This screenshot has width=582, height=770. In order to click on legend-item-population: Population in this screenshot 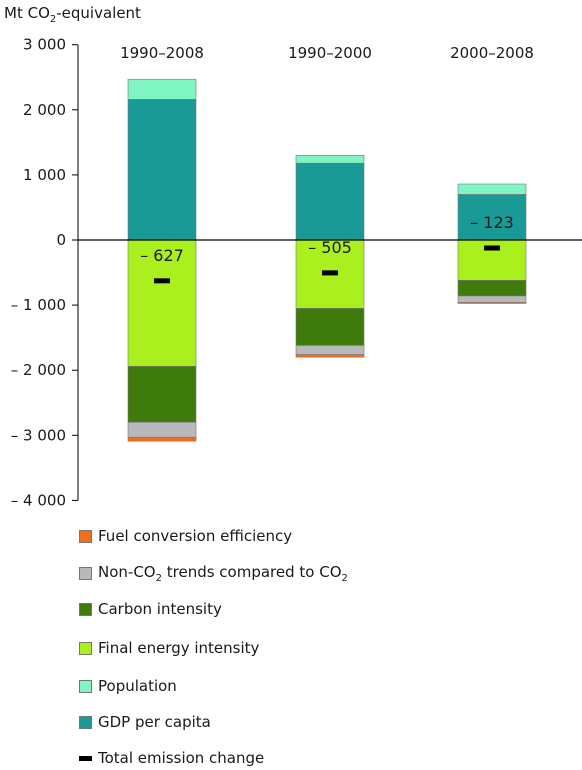, I will do `click(126, 686)`.